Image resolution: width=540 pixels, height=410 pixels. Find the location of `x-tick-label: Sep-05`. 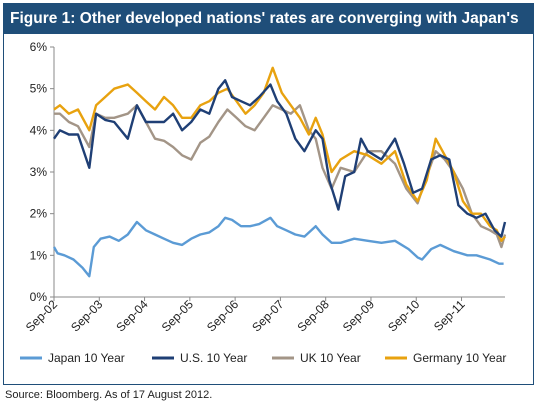

x-tick-label: Sep-05 is located at coordinates (177, 315).